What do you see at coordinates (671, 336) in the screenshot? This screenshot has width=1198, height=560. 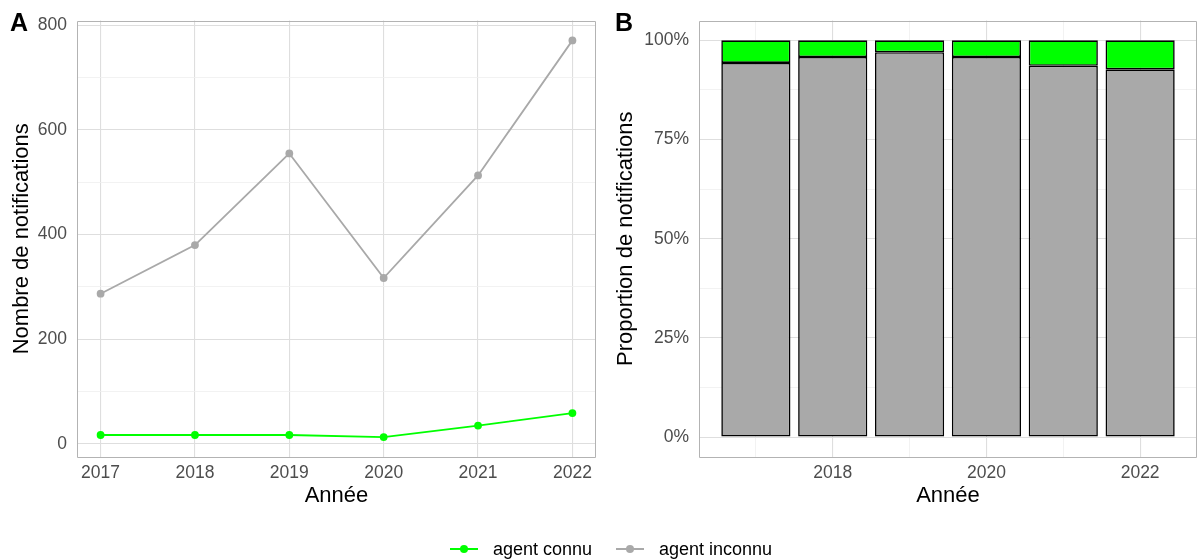 I see `y-tick-label: 25%` at bounding box center [671, 336].